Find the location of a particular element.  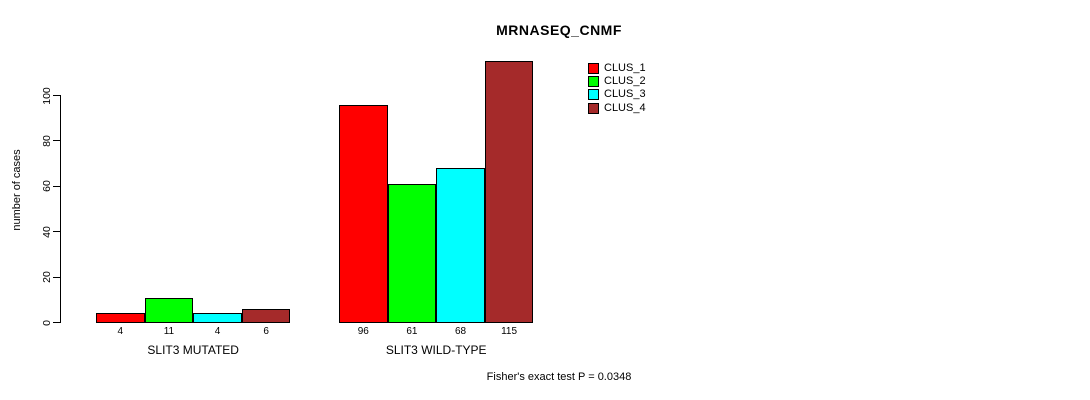

bar-clus_3-slit3-mutated is located at coordinates (217, 318).